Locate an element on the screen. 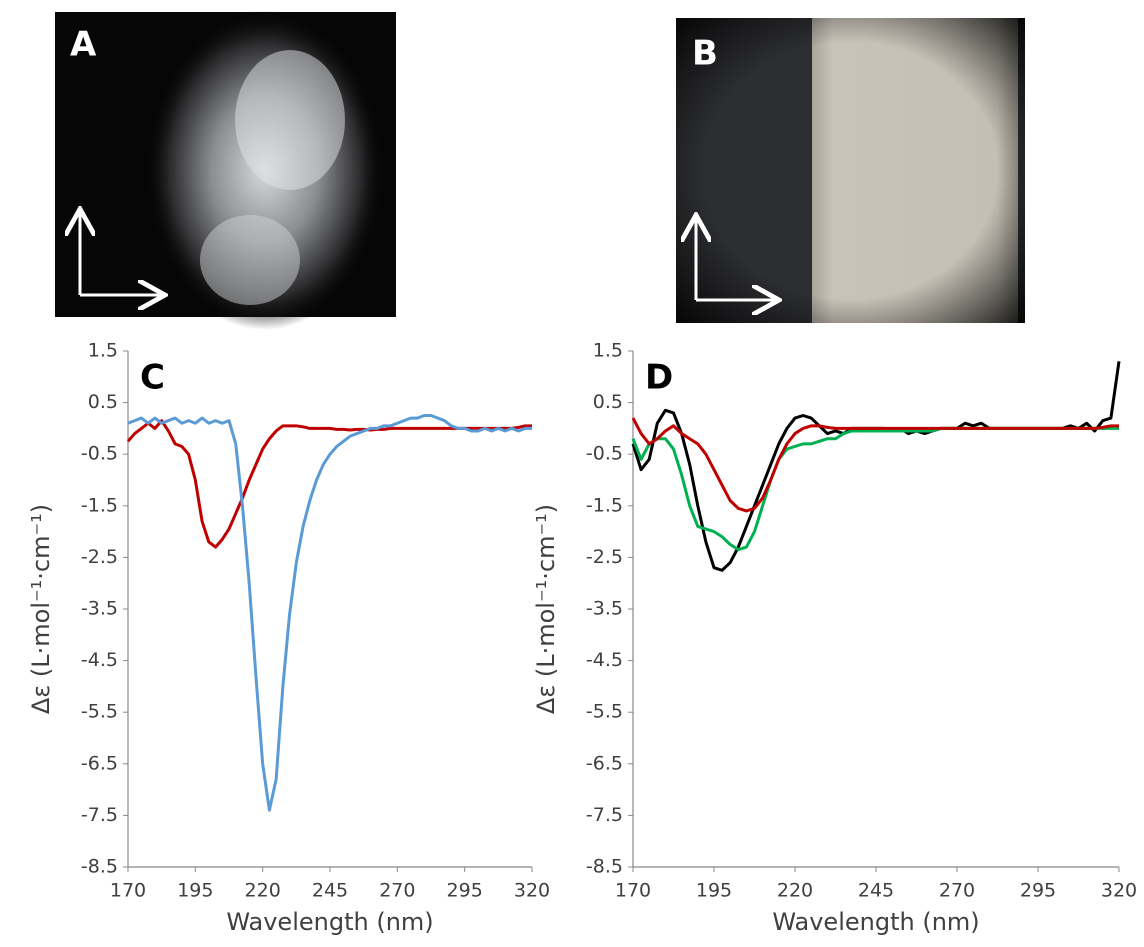  panel-label: A is located at coordinates (83, 45).